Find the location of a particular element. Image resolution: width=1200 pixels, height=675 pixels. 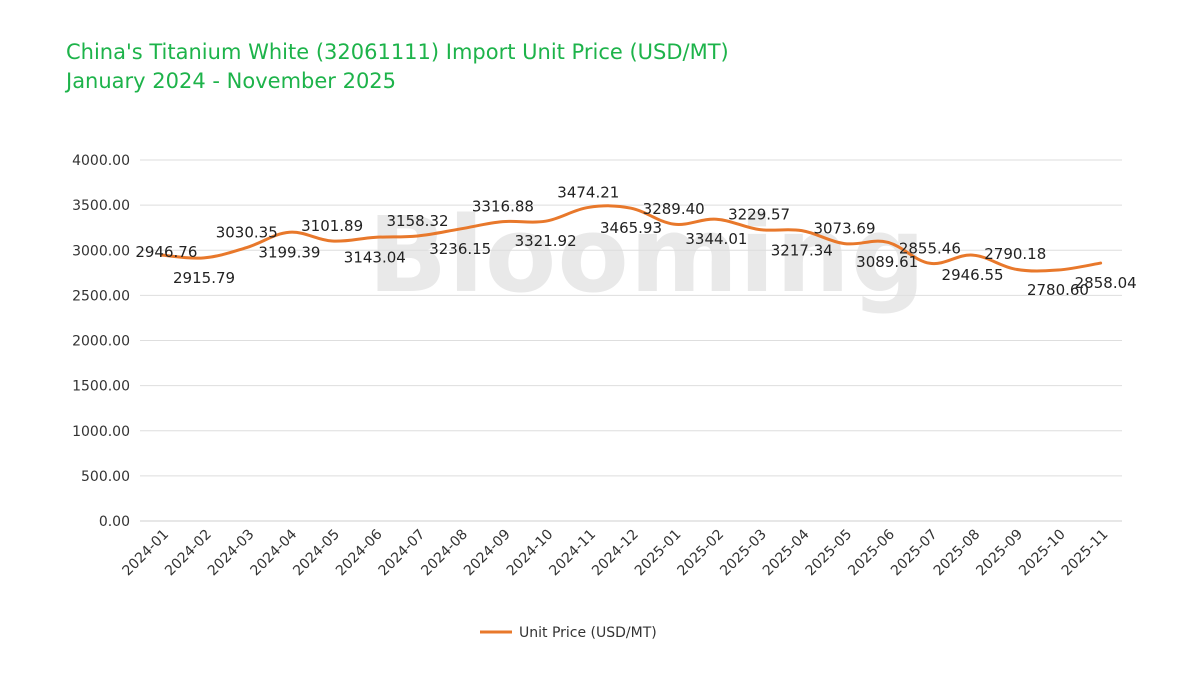

y-tick-label: 1000.00 is located at coordinates (101, 432).